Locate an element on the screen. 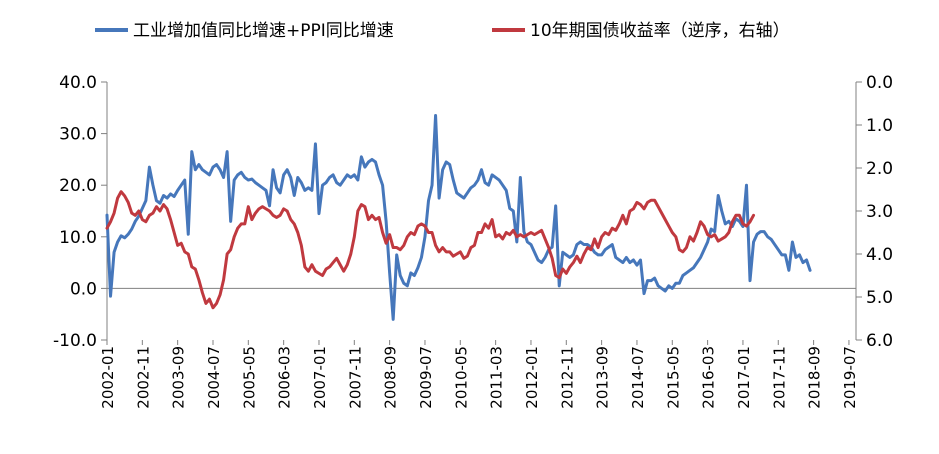 The height and width of the screenshot is (454, 939). legend-label-series-2: 10年期国债收益率（逆序，右轴） is located at coordinates (660, 31).